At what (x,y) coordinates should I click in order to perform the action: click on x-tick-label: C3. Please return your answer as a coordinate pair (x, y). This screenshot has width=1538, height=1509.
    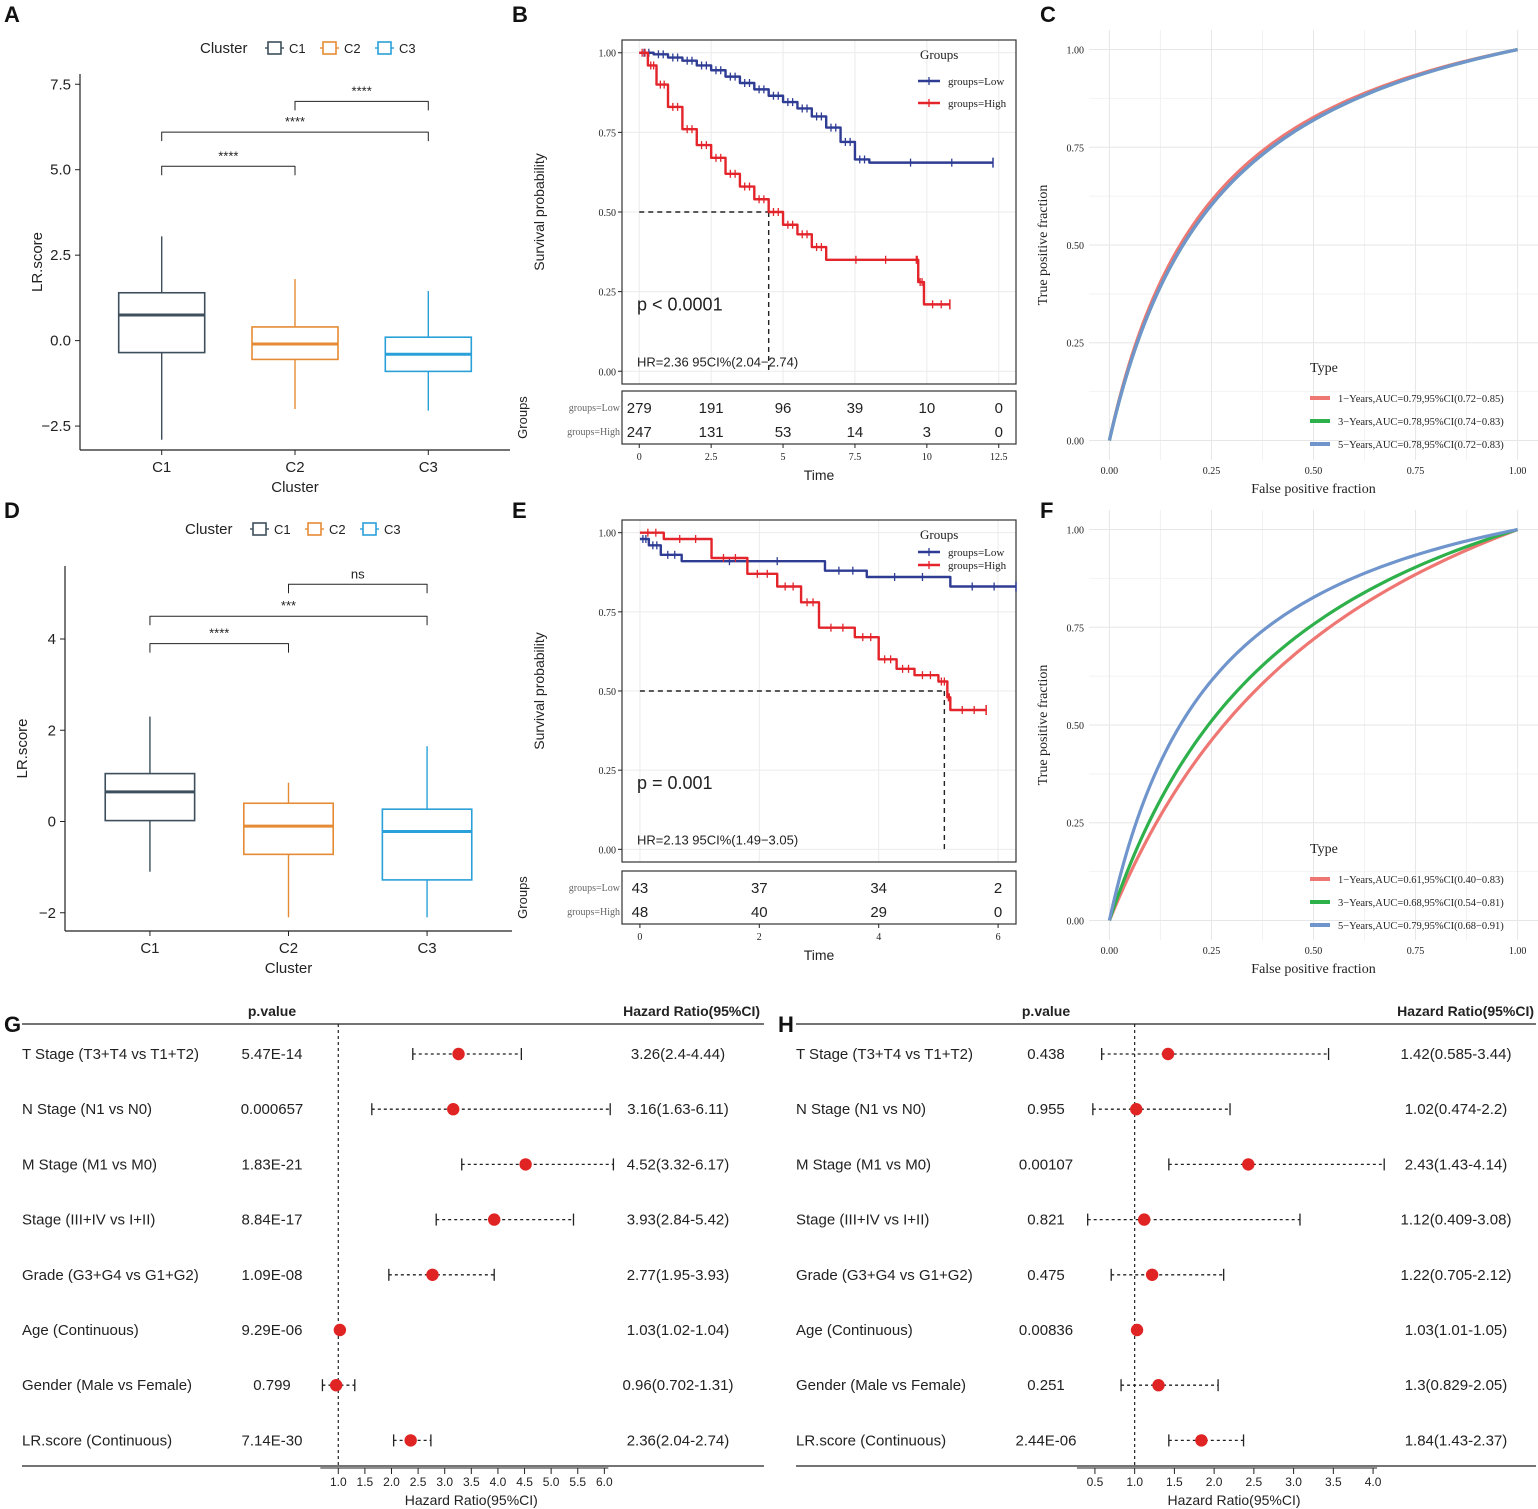
    Looking at the image, I should click on (428, 467).